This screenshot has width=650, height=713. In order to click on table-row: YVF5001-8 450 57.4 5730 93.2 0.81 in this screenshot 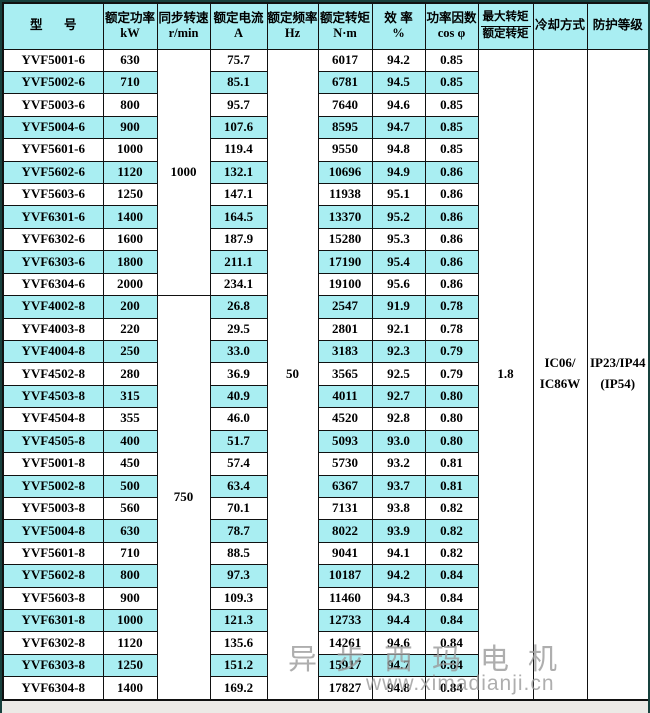, I will do `click(325, 464)`.